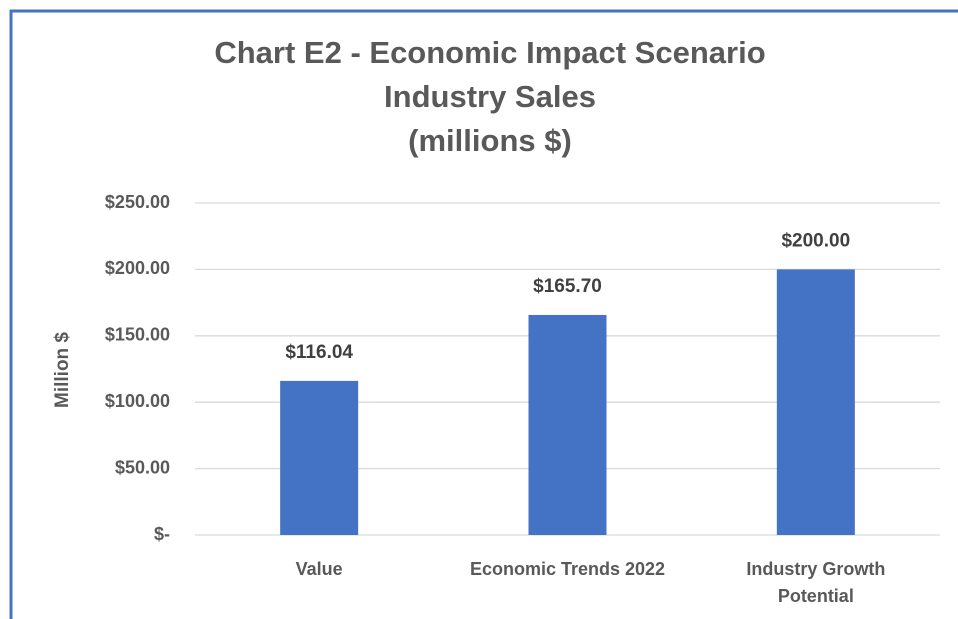 Image resolution: width=958 pixels, height=619 pixels. What do you see at coordinates (142, 467) in the screenshot?
I see `y-tick-label: $50.00` at bounding box center [142, 467].